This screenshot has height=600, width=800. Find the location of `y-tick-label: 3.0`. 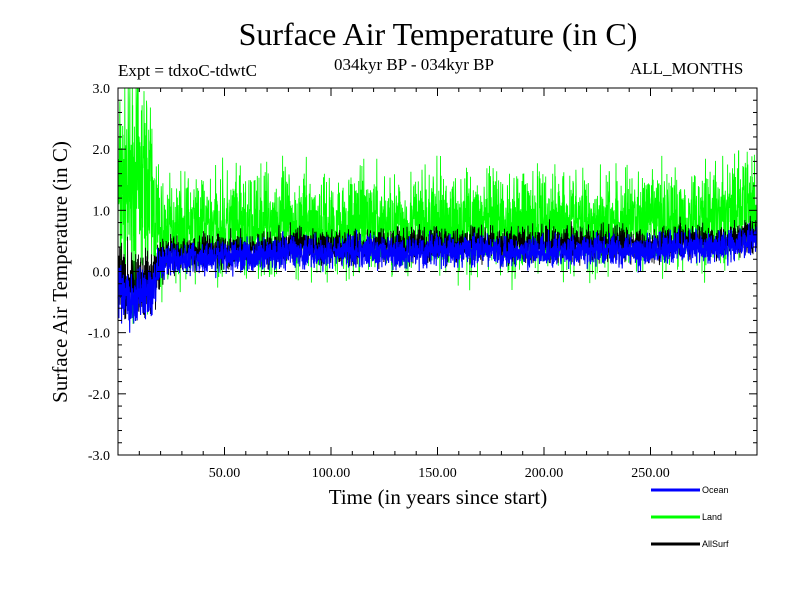

y-tick-label: 3.0 is located at coordinates (102, 89).